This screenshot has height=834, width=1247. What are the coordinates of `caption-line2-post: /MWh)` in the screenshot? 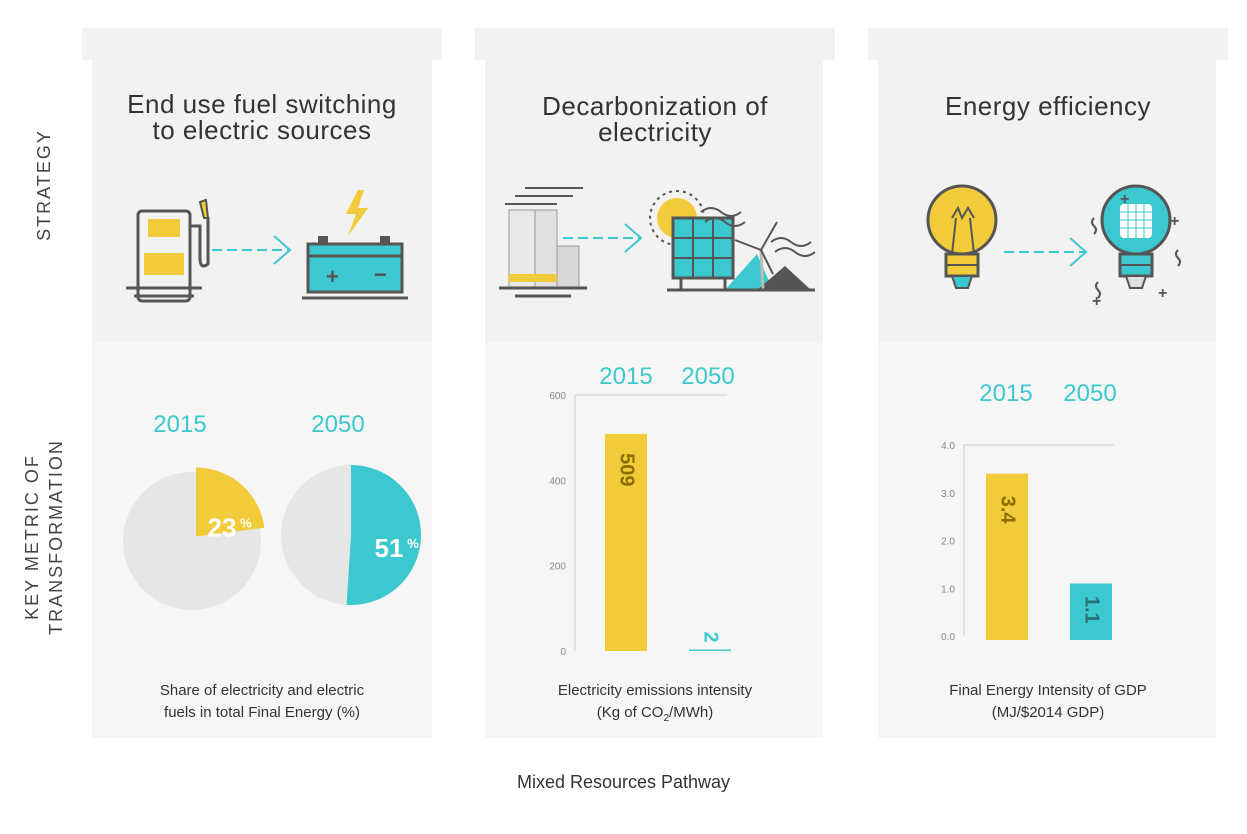 It's located at (691, 712).